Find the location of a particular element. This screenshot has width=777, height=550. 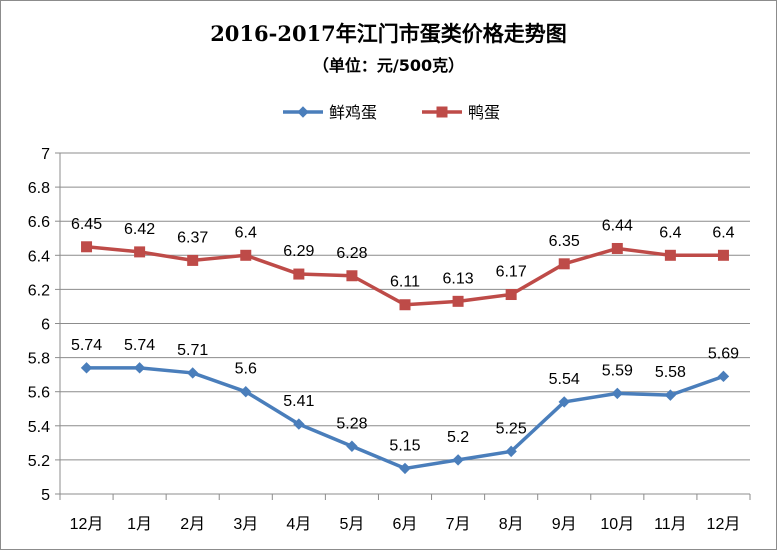

y-tick-label: 6.2 is located at coordinates (39, 290).